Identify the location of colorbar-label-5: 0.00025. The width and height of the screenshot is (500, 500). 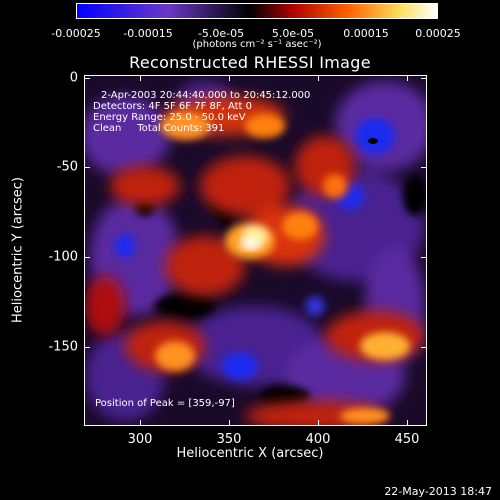
(438, 33).